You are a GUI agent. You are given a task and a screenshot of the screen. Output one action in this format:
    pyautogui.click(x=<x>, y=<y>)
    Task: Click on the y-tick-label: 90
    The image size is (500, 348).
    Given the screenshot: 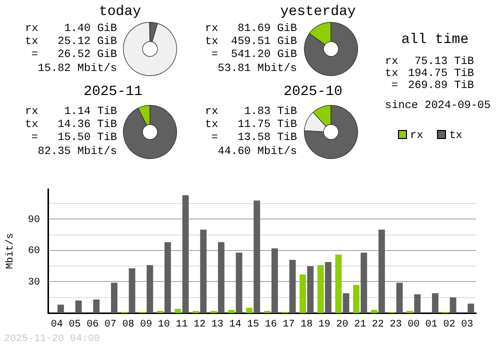 What is the action you would take?
    pyautogui.click(x=34, y=220)
    